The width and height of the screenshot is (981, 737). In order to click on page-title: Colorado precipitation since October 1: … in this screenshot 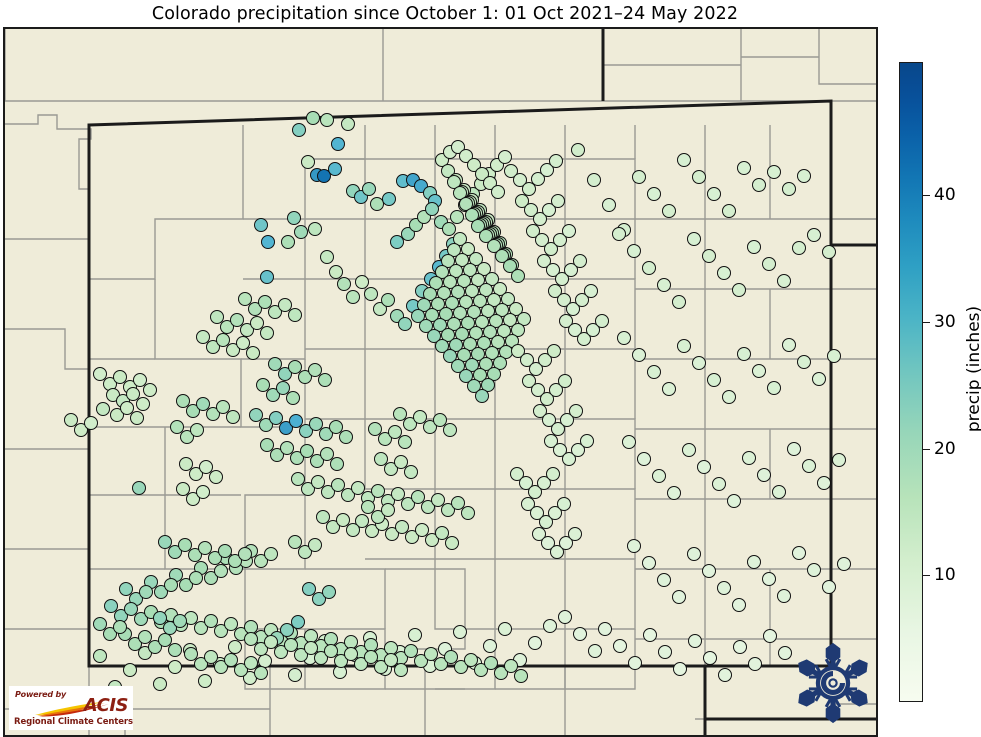, I will do `click(445, 13)`.